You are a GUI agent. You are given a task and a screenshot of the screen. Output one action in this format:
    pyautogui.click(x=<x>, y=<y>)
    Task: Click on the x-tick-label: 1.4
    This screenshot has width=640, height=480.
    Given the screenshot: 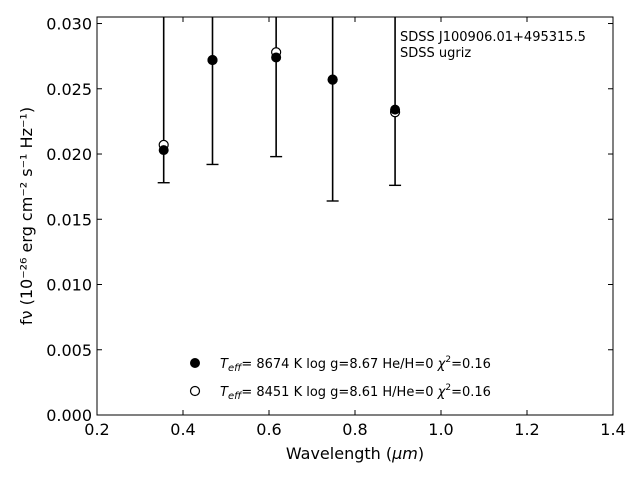 What is the action you would take?
    pyautogui.click(x=612, y=429)
    